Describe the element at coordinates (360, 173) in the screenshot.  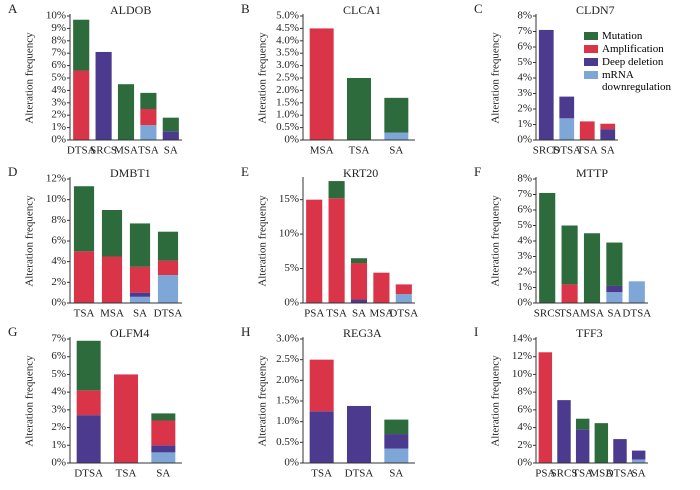
I see `chart-title: KRT20` at that location.